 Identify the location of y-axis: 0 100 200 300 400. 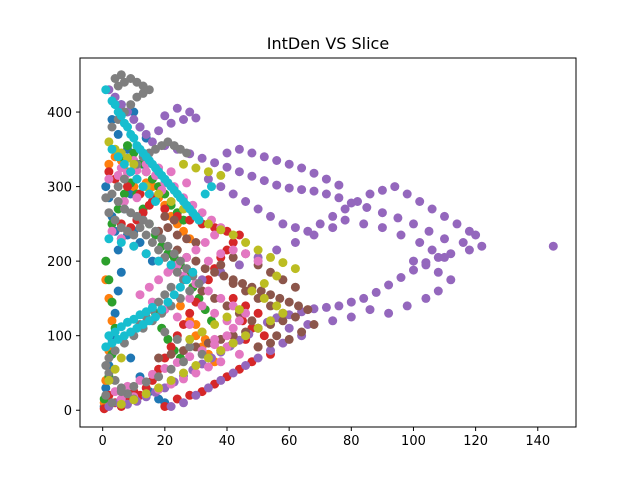
(63, 262).